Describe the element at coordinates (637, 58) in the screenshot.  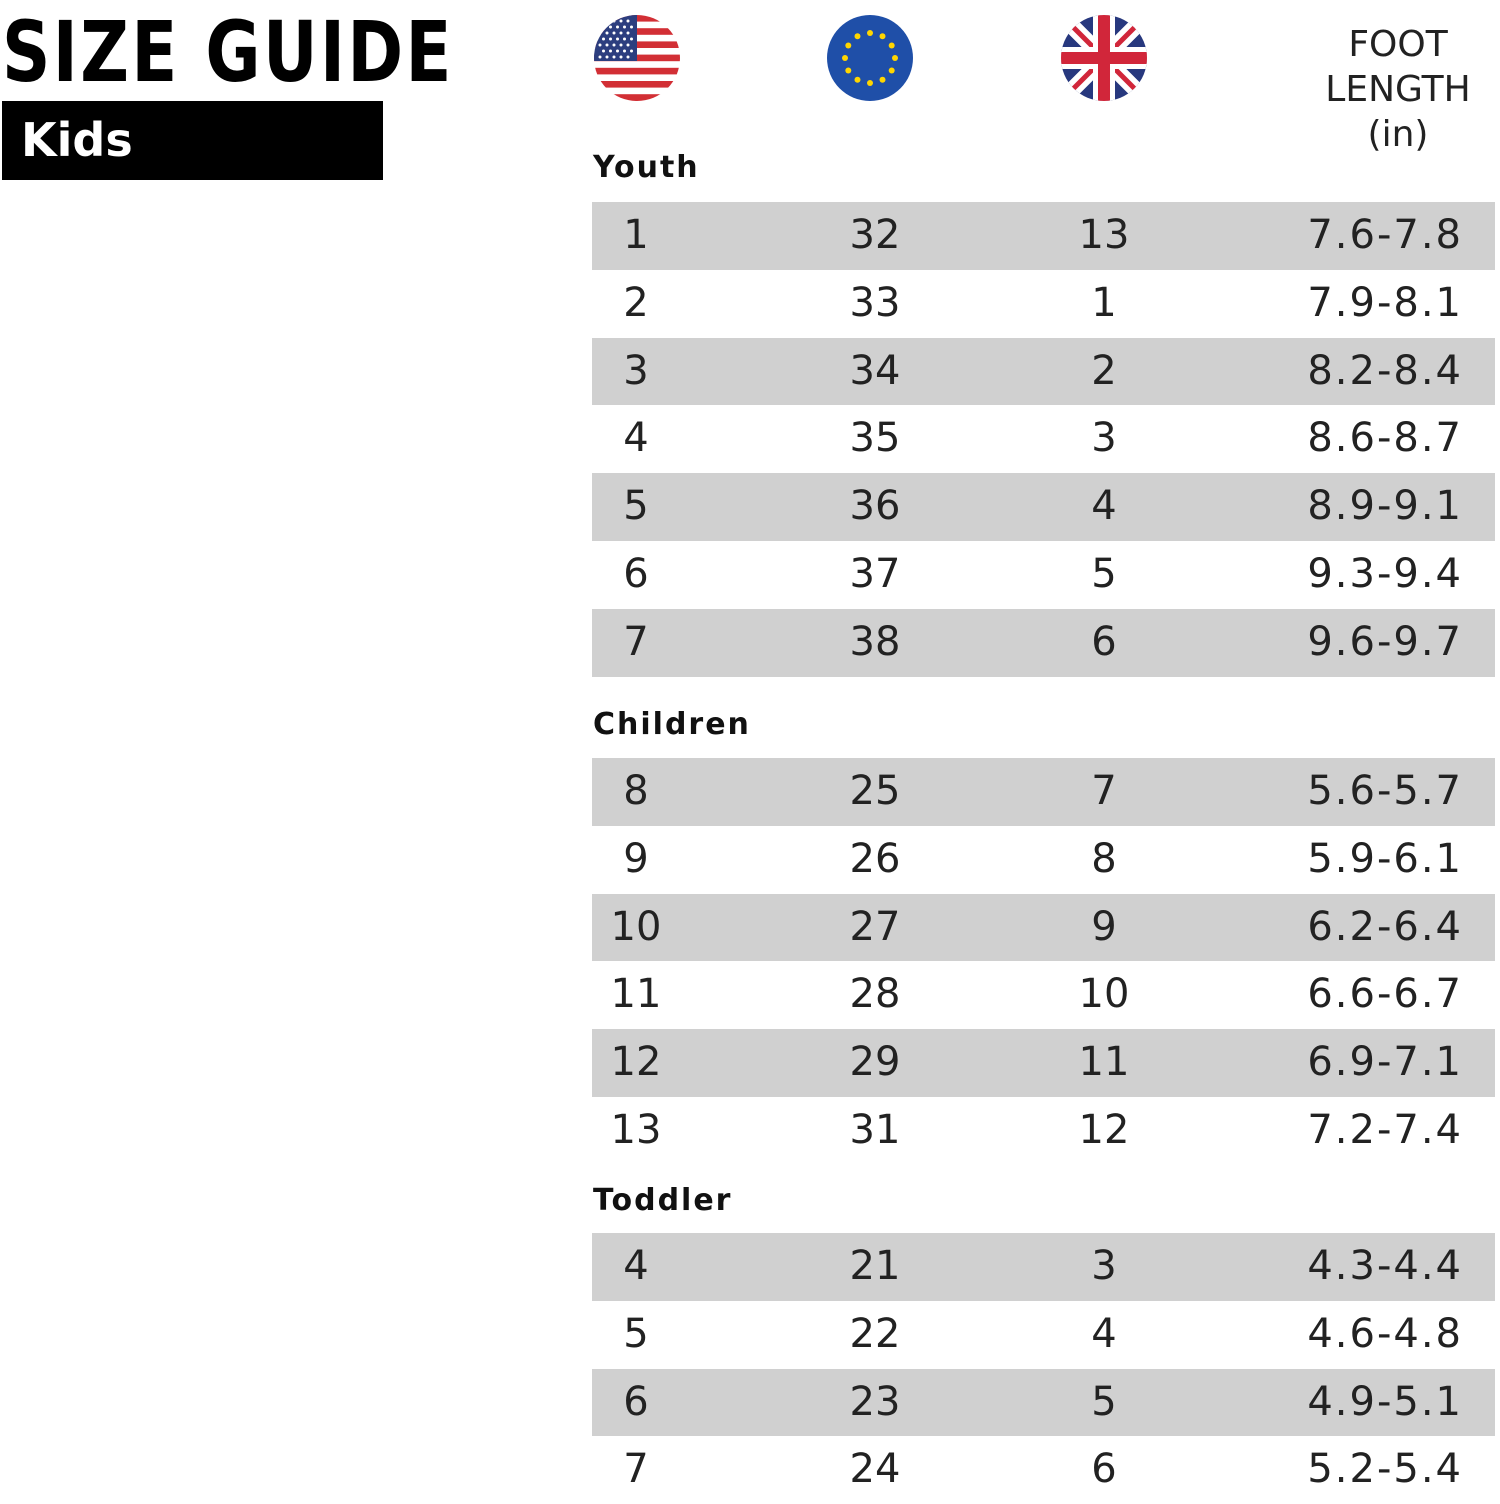
I see `us-flag-icon` at that location.